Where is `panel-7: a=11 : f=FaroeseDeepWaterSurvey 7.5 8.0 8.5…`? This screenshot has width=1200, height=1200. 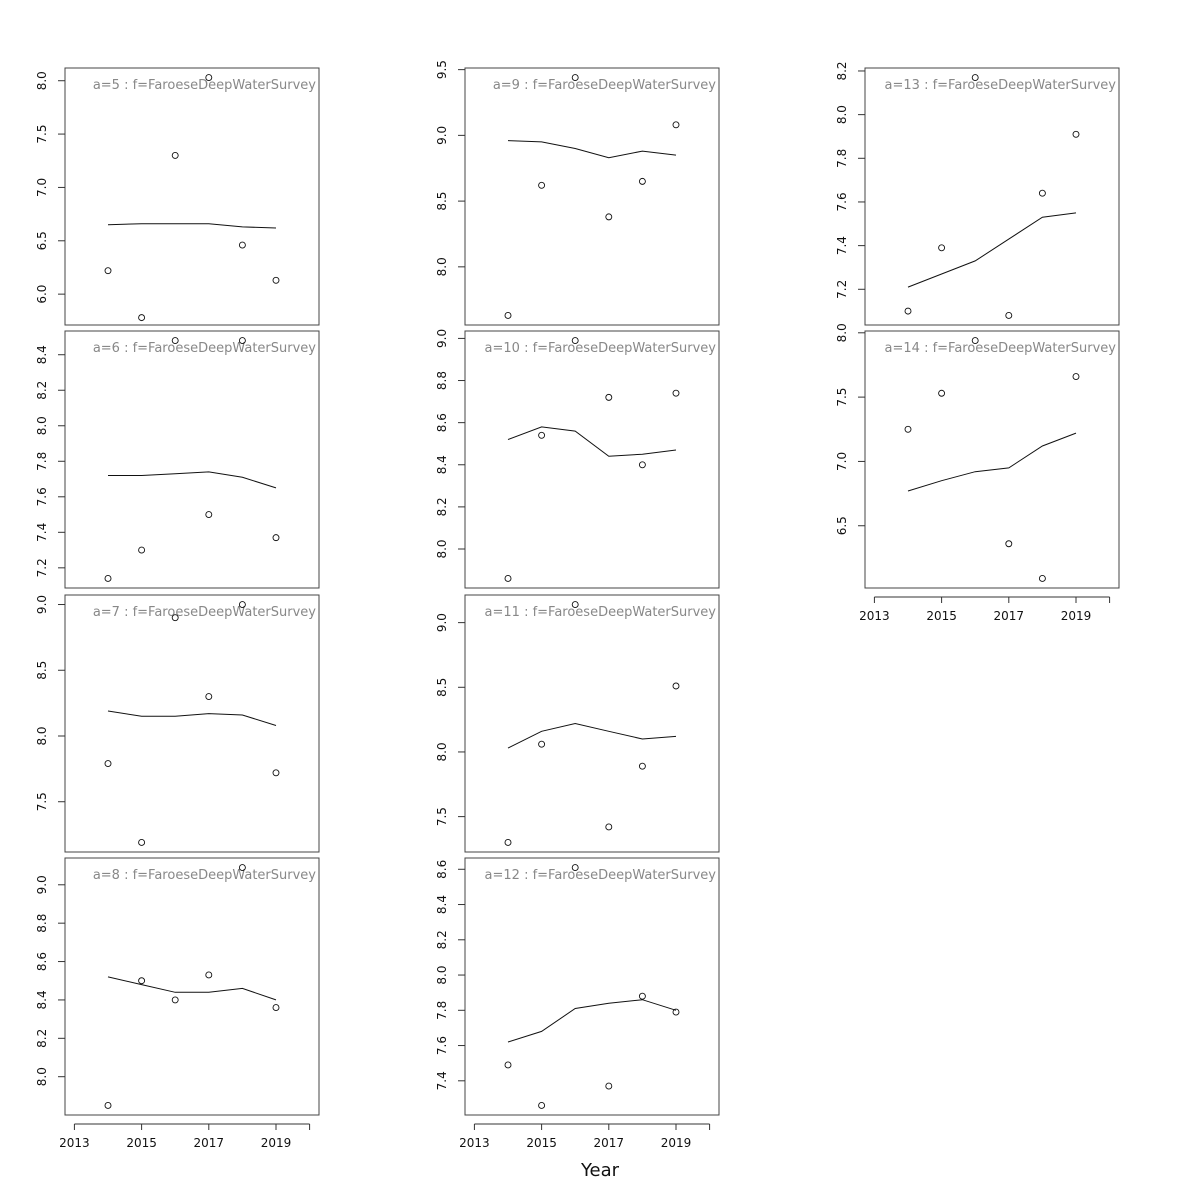 panel-7: a=11 : f=FaroeseDeepWaterSurvey 7.5 8.0 8.5… is located at coordinates (577, 723).